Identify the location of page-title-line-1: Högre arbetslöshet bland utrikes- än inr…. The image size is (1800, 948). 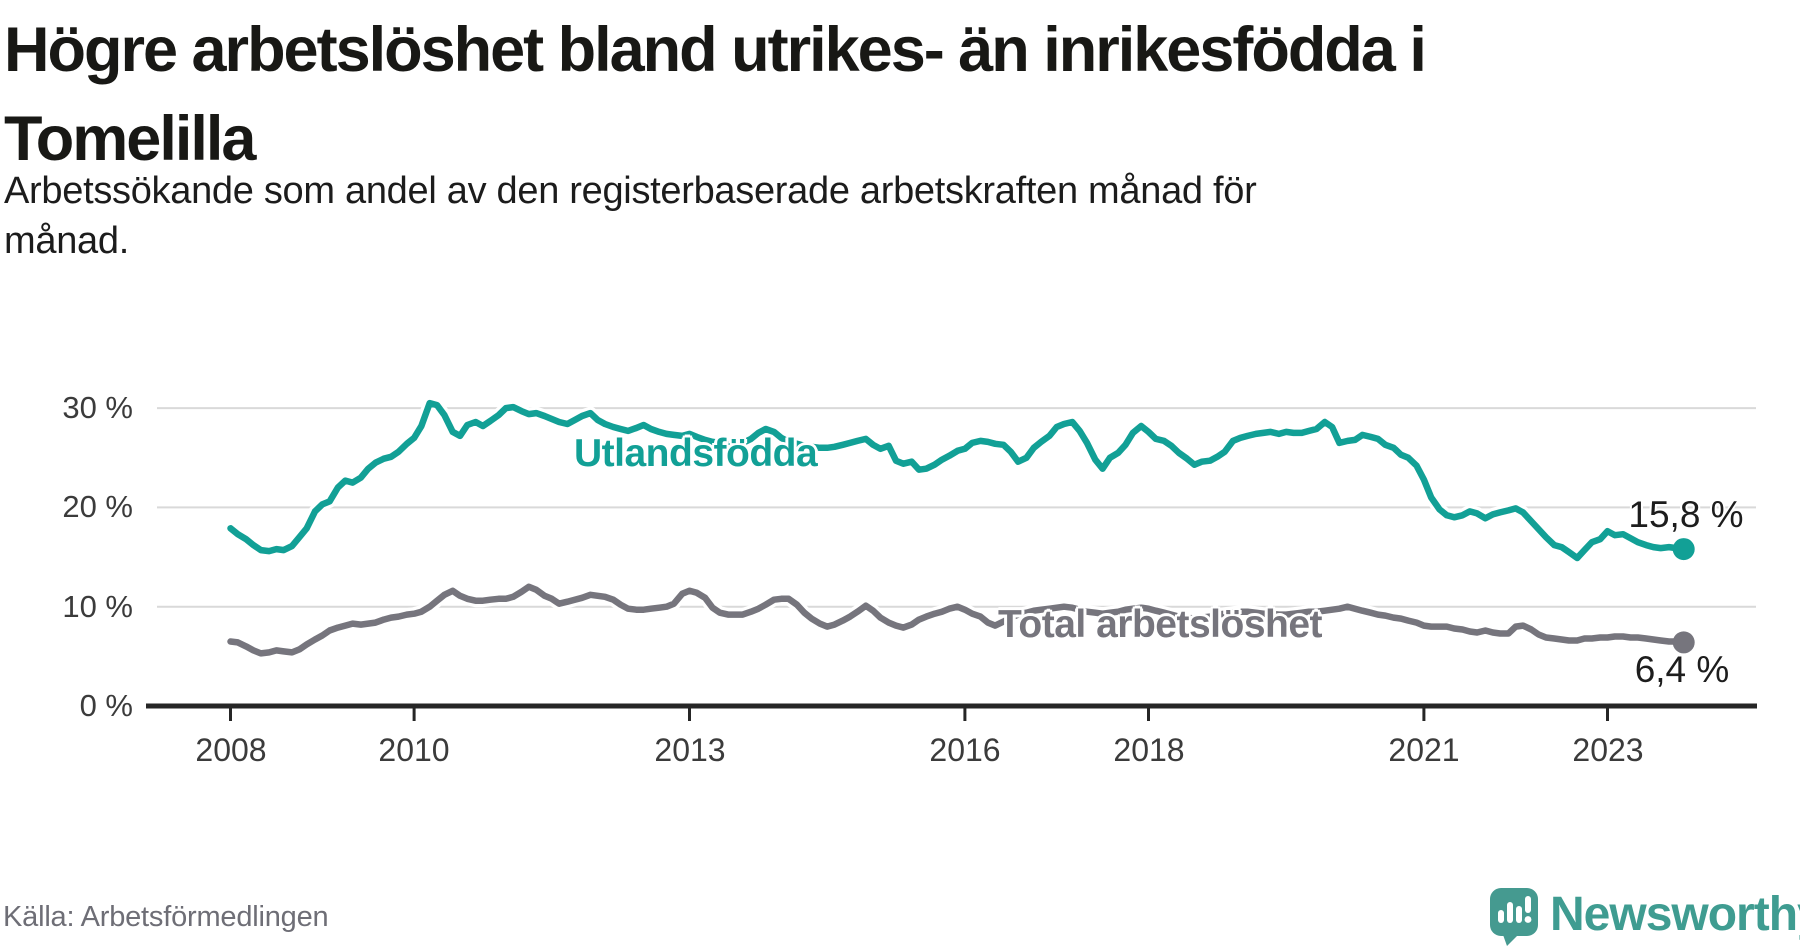
(715, 50).